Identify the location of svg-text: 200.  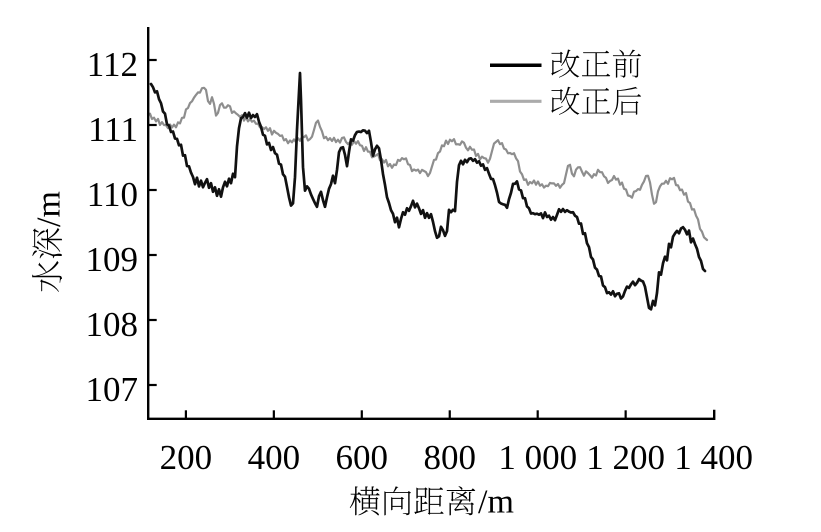
(186, 457).